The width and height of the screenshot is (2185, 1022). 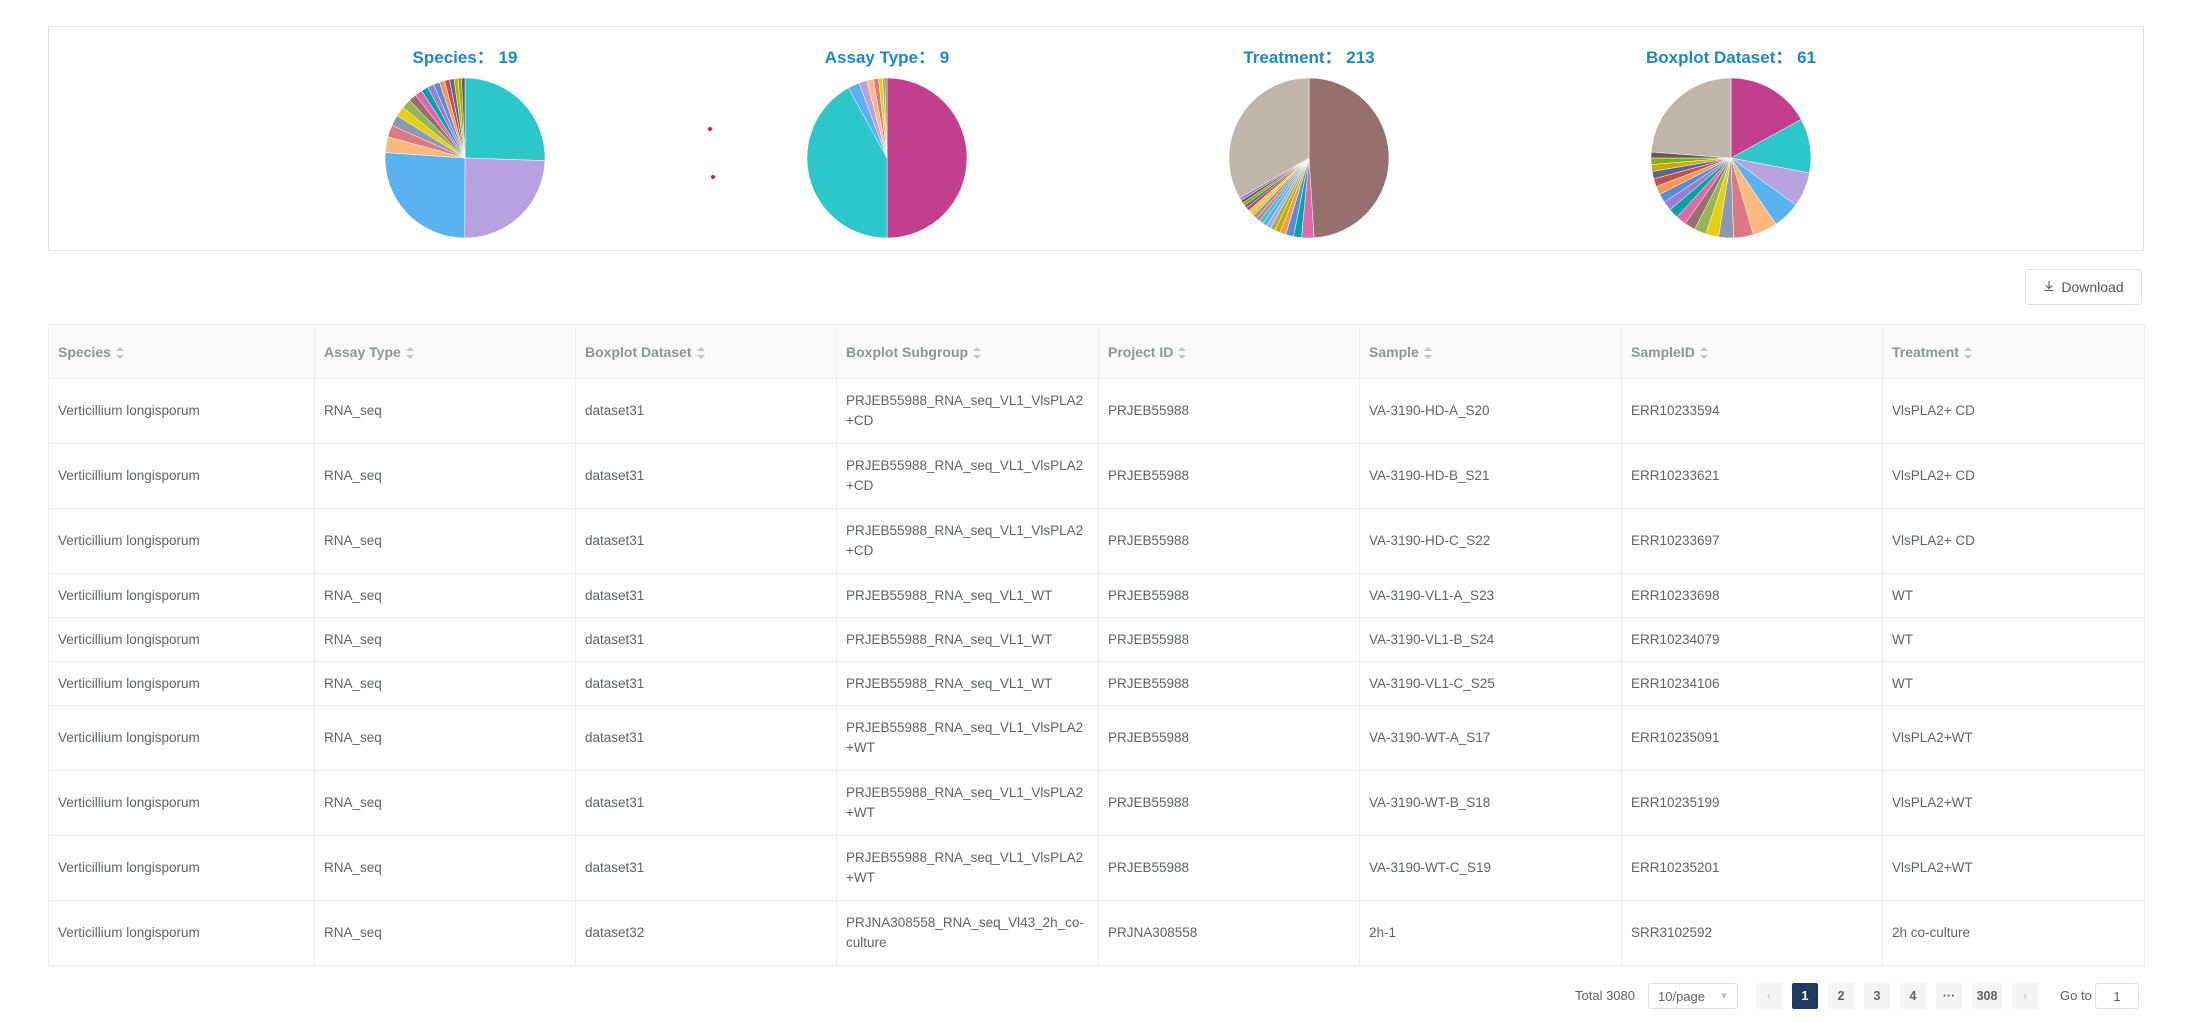 What do you see at coordinates (1987, 996) in the screenshot?
I see `page-button-308: 308` at bounding box center [1987, 996].